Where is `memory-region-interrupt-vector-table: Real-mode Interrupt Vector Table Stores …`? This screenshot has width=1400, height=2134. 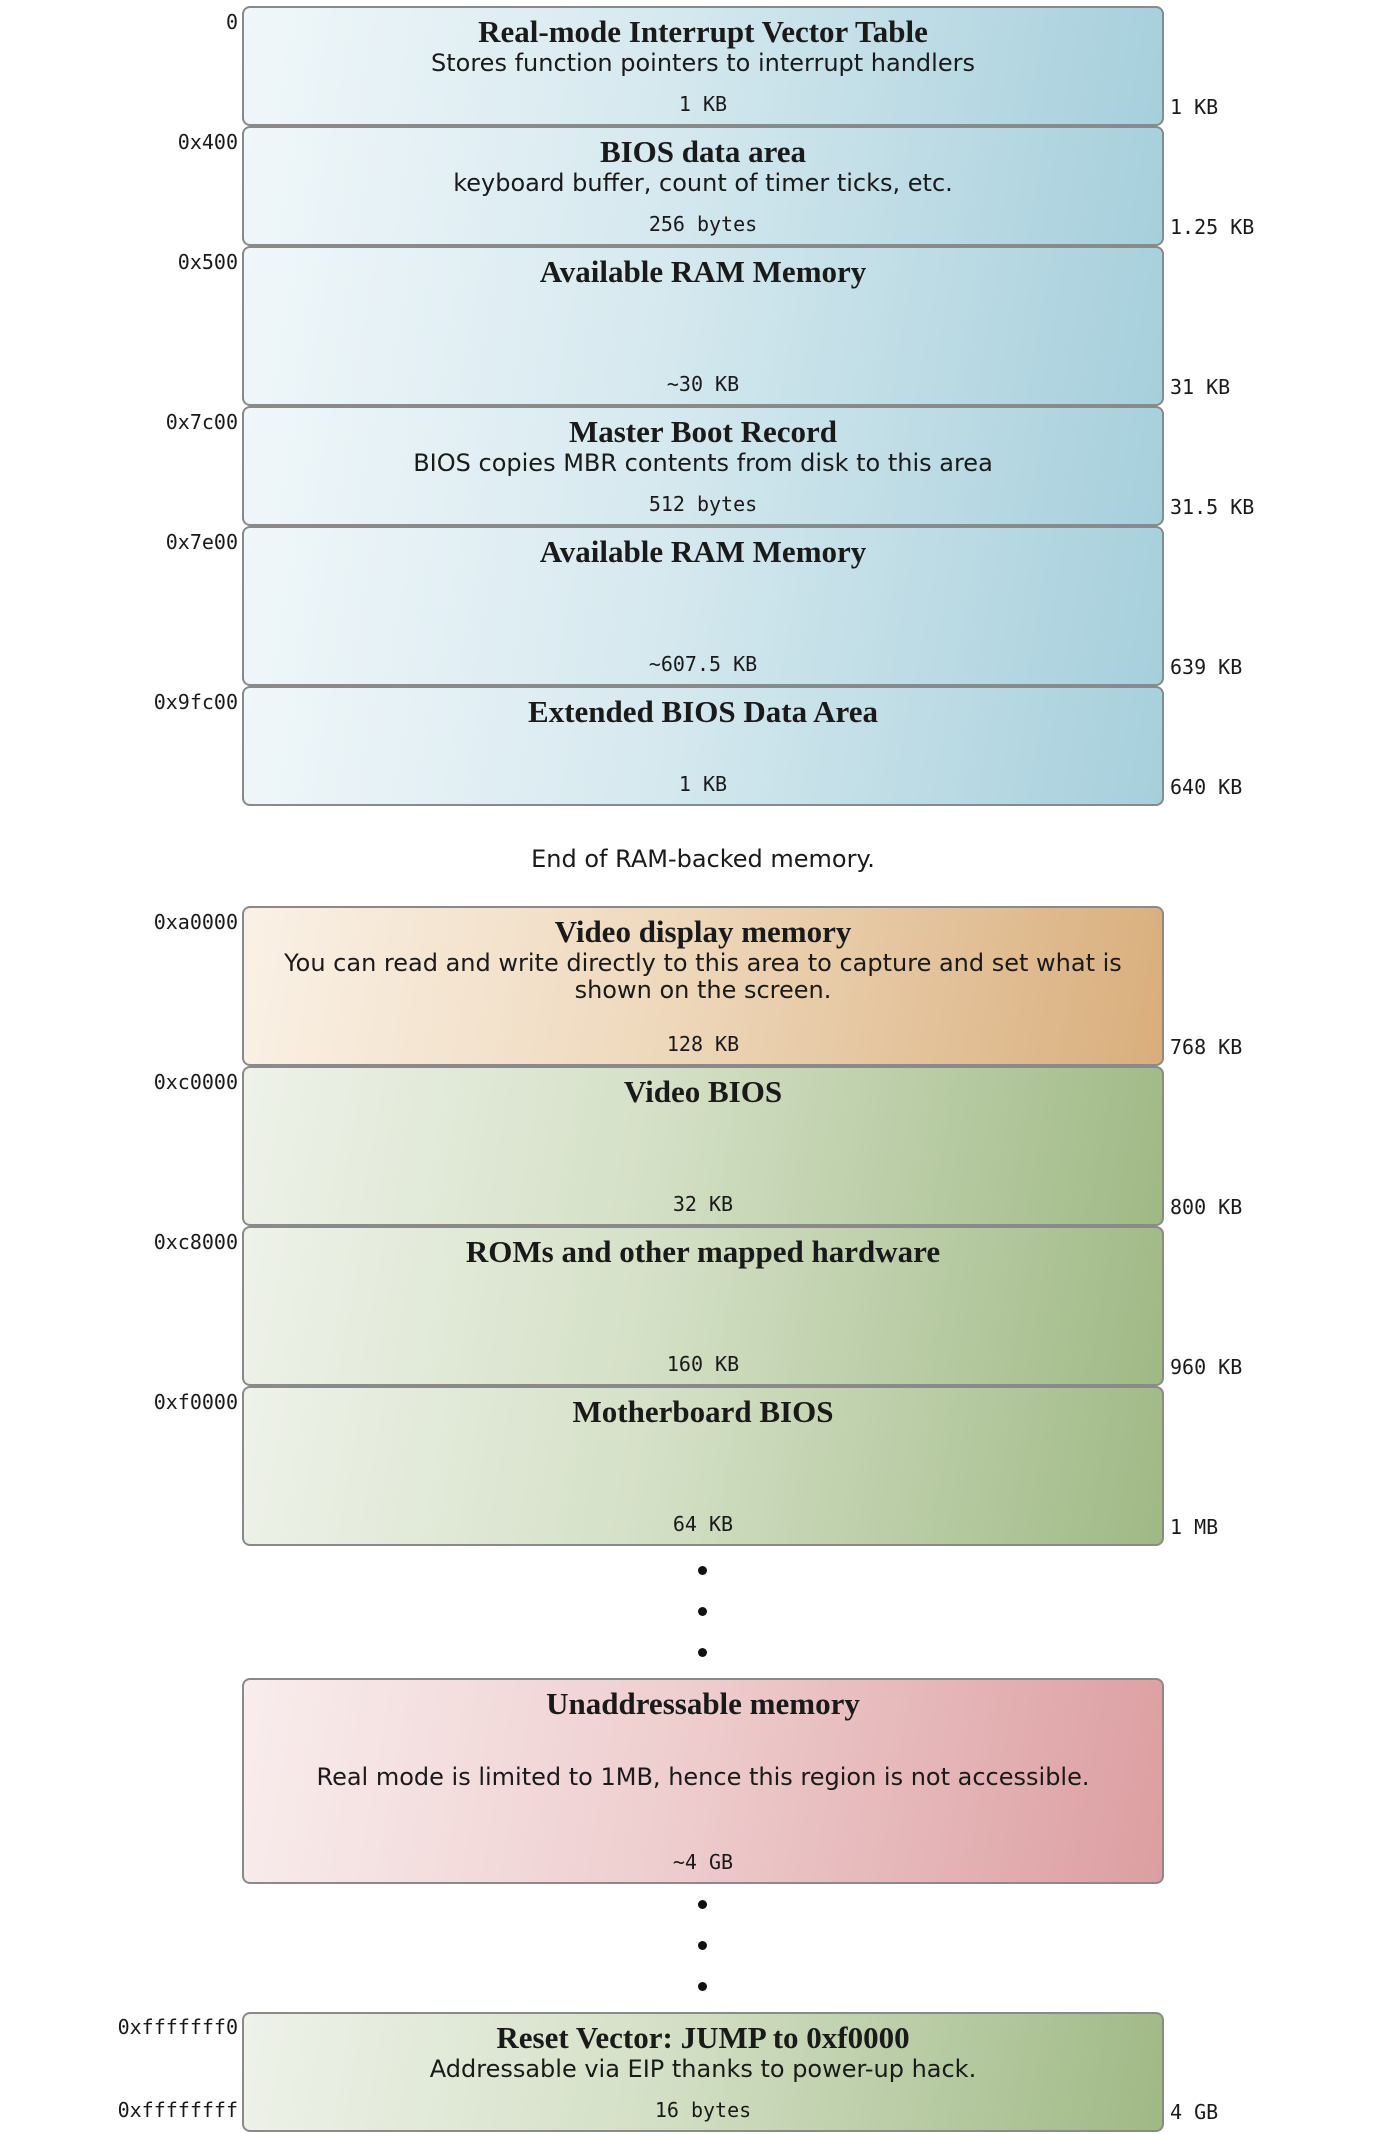
memory-region-interrupt-vector-table: Real-mode Interrupt Vector Table Stores … is located at coordinates (703, 66).